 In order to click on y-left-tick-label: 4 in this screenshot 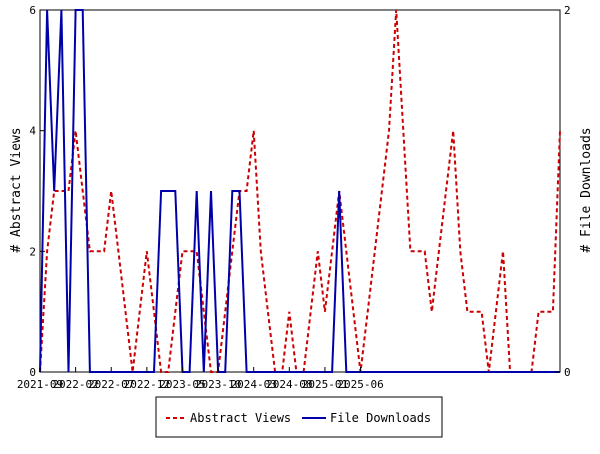, I will do `click(32, 131)`.